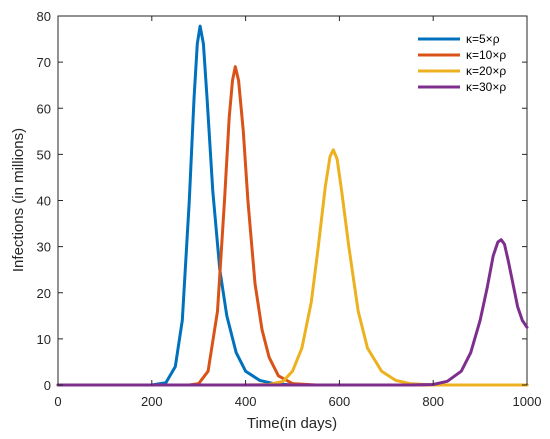 The height and width of the screenshot is (439, 550). Describe the element at coordinates (47, 385) in the screenshot. I see `y-tick-label: 0` at that location.